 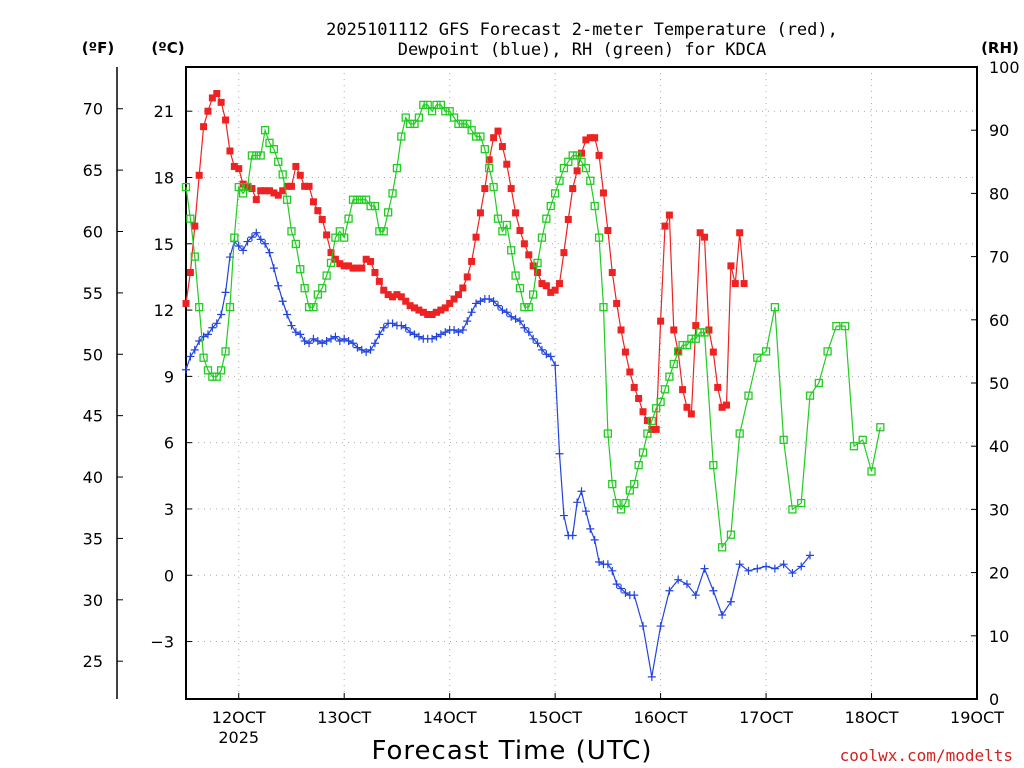 I want to click on fahrenheit-tick-label: 70, so click(x=93, y=109).